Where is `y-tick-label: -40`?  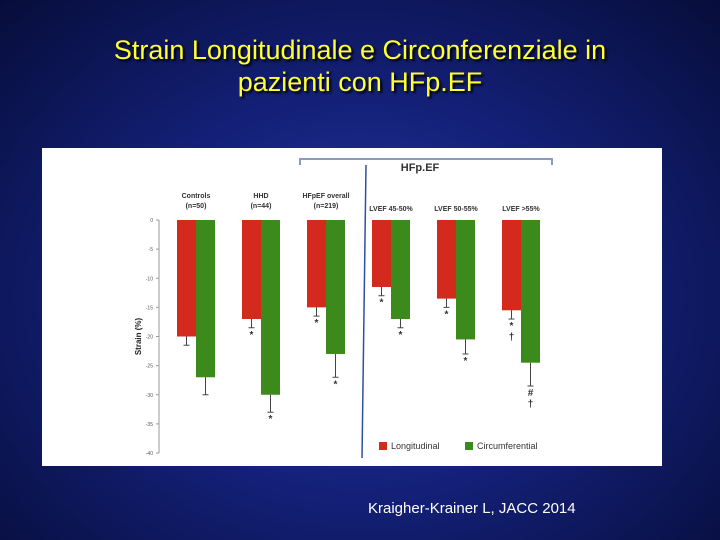
y-tick-label: -40 is located at coordinates (149, 454).